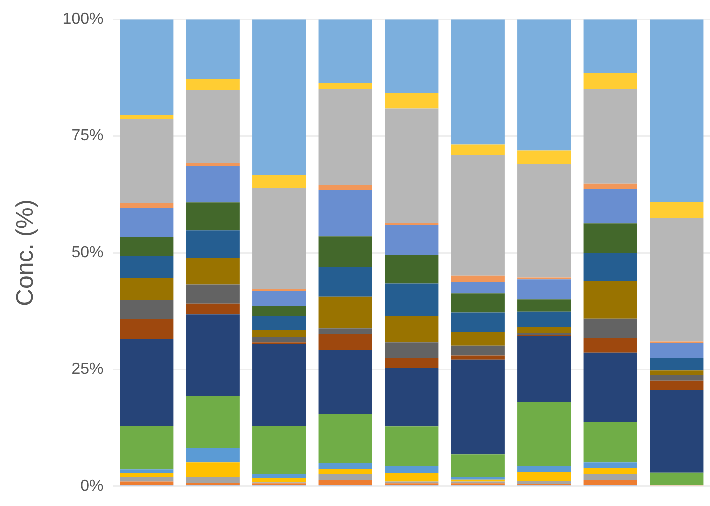 The image size is (710, 506). Describe the element at coordinates (83, 19) in the screenshot. I see `y-tick-label: 100%` at that location.